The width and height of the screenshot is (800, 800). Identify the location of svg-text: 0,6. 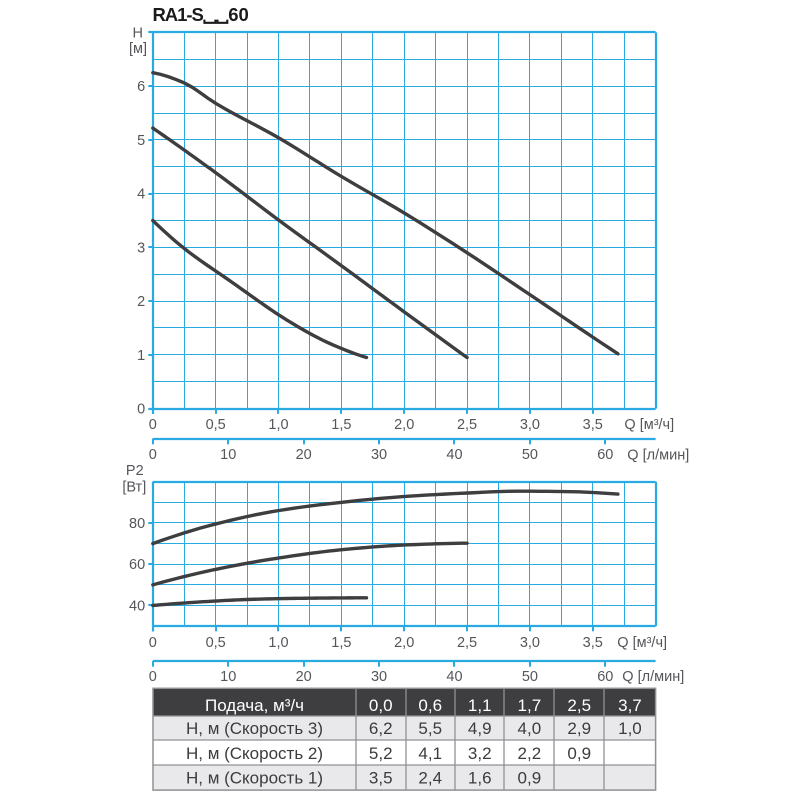
(430, 705).